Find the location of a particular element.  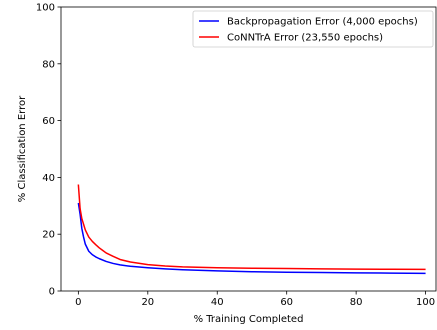

y-tick-label: 20 is located at coordinates (48, 235).